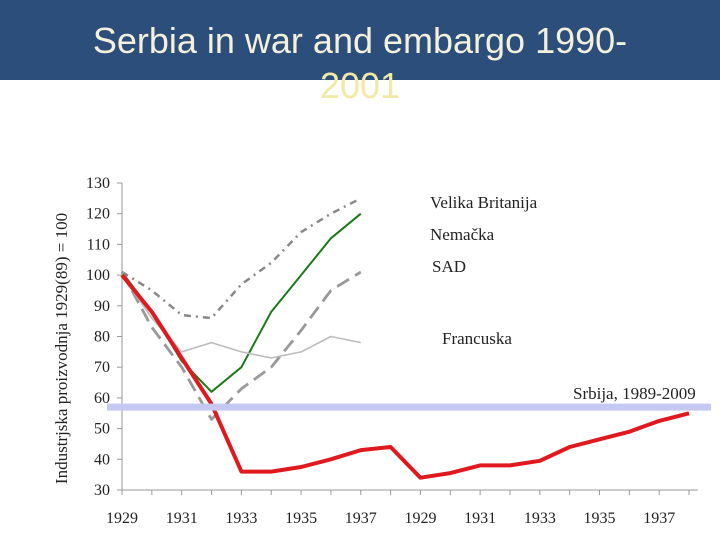  I want to click on y-tick-label: 120, so click(98, 214).